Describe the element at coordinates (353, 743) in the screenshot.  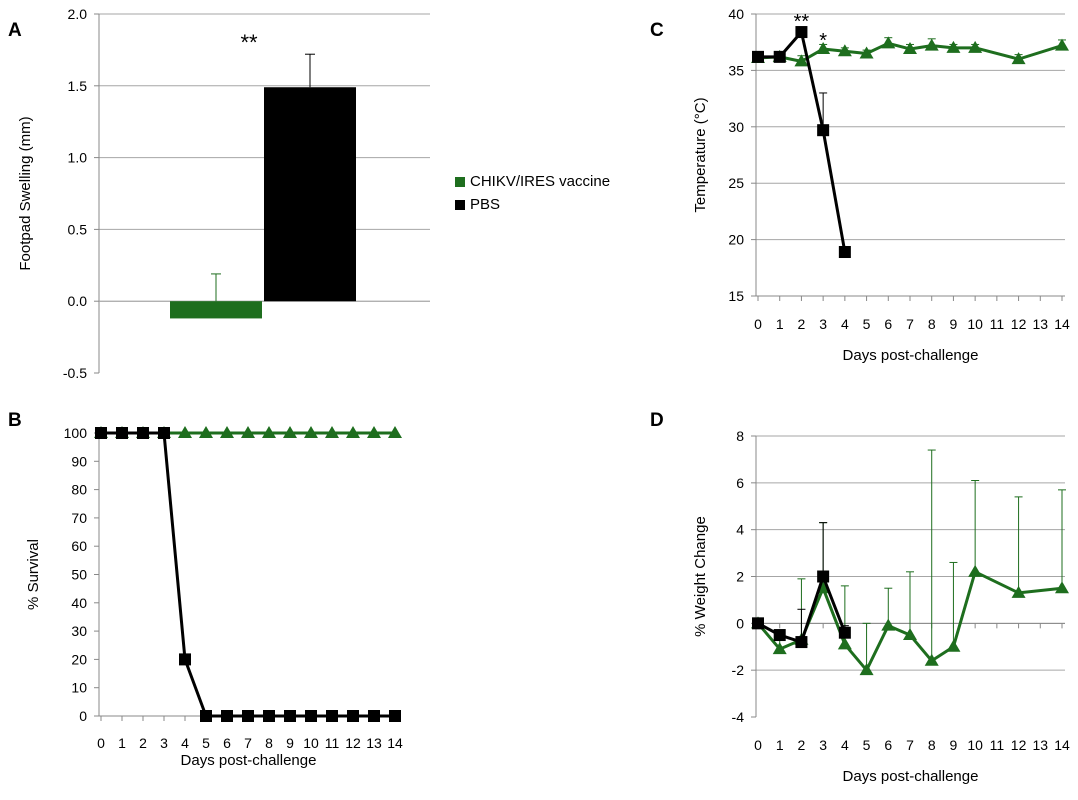
I see `x-tick-label-b: 12` at that location.